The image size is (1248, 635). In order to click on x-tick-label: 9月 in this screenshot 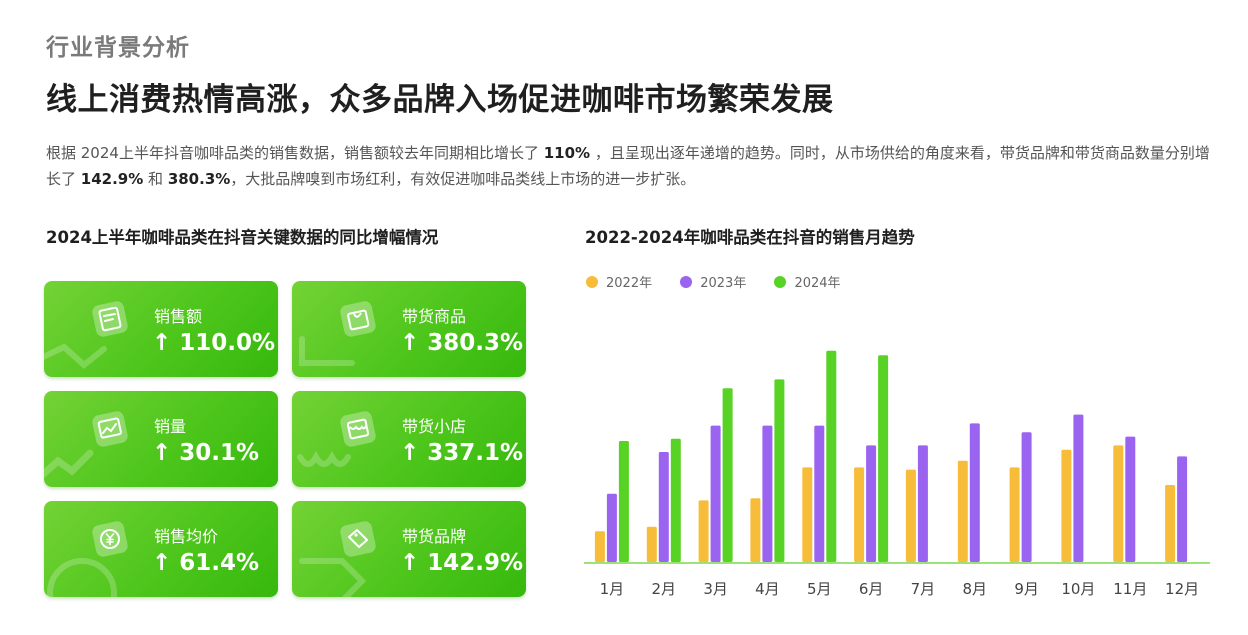, I will do `click(1026, 589)`.